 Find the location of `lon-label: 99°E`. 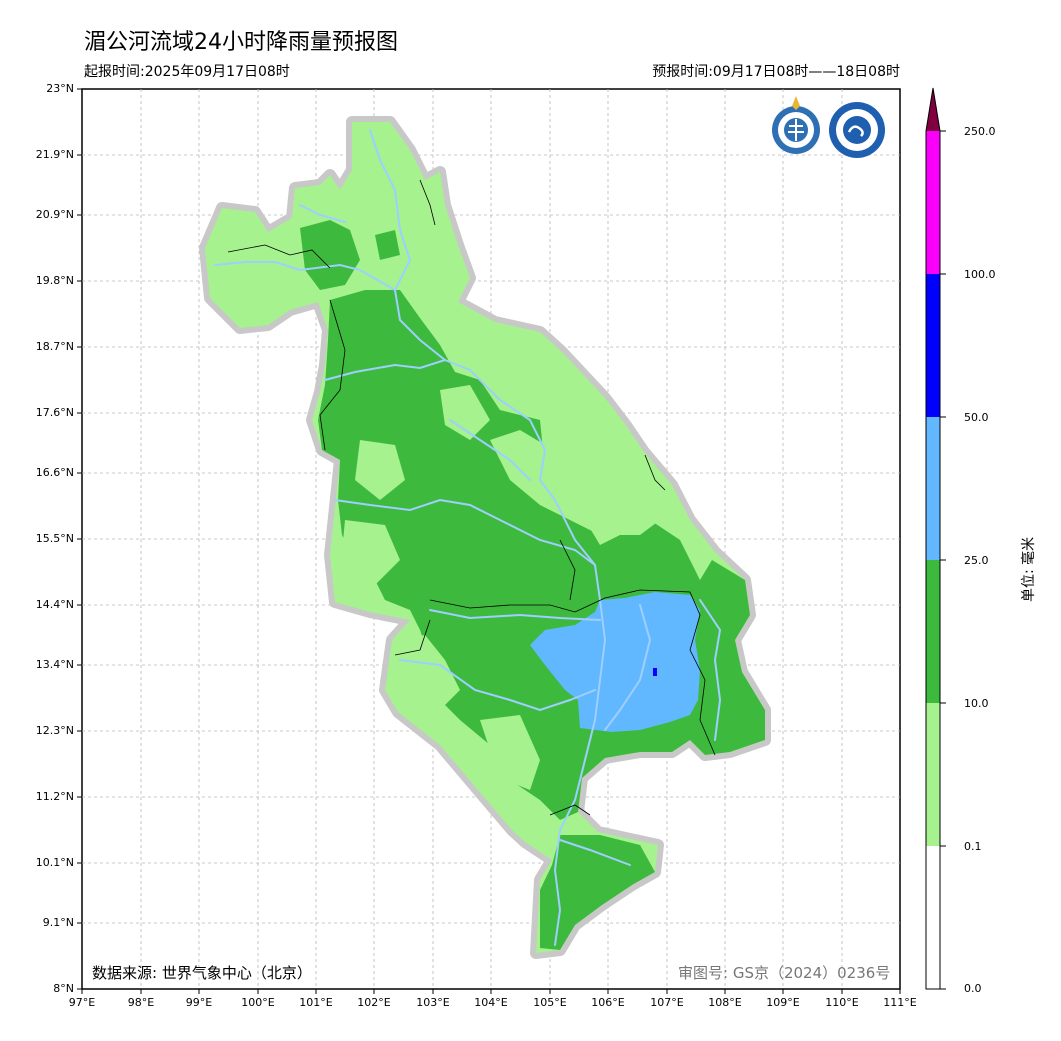

lon-label: 99°E is located at coordinates (199, 1002).